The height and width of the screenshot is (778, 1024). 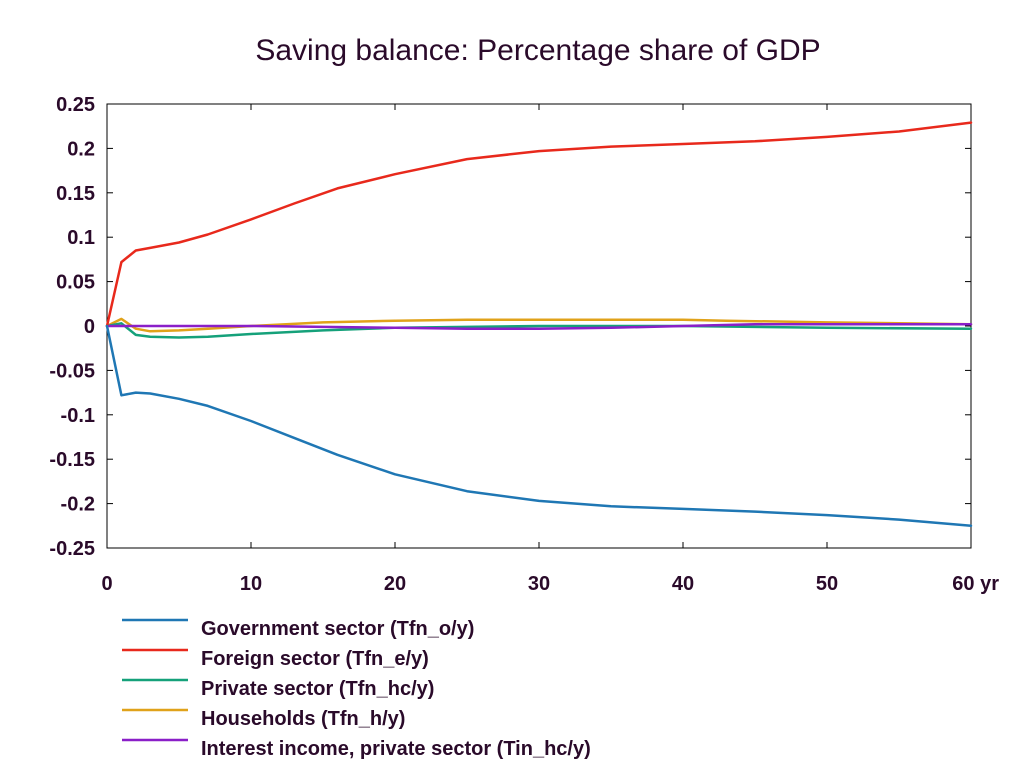 What do you see at coordinates (303, 719) in the screenshot?
I see `legend-label: Households (Tfn_h/y)` at bounding box center [303, 719].